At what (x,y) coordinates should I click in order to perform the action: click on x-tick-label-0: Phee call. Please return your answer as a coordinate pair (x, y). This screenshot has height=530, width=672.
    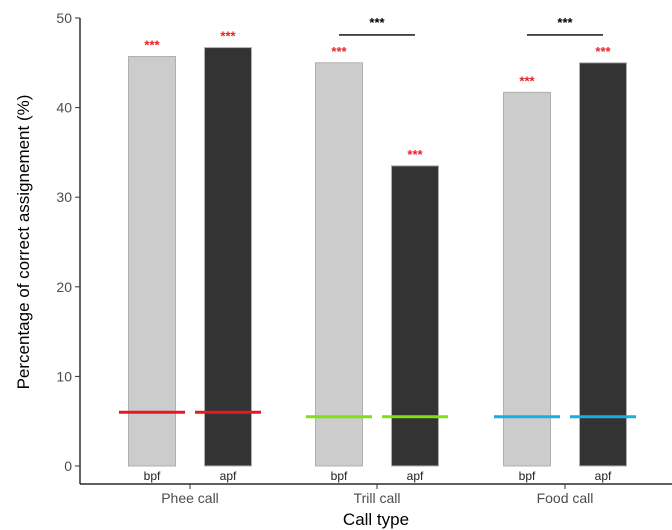
    Looking at the image, I should click on (190, 498).